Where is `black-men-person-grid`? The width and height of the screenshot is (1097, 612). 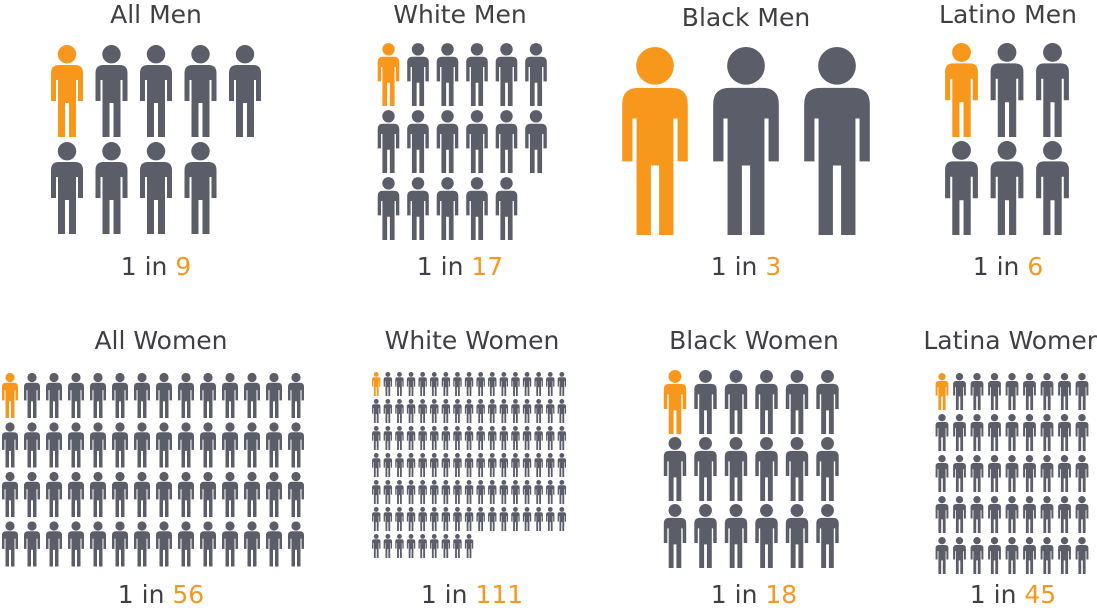 black-men-person-grid is located at coordinates (746, 140).